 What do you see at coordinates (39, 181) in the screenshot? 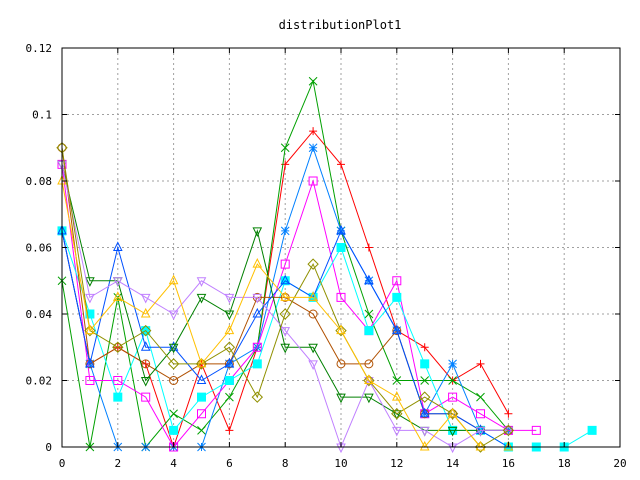
I see `y-tick-label: 0.08` at bounding box center [39, 181].